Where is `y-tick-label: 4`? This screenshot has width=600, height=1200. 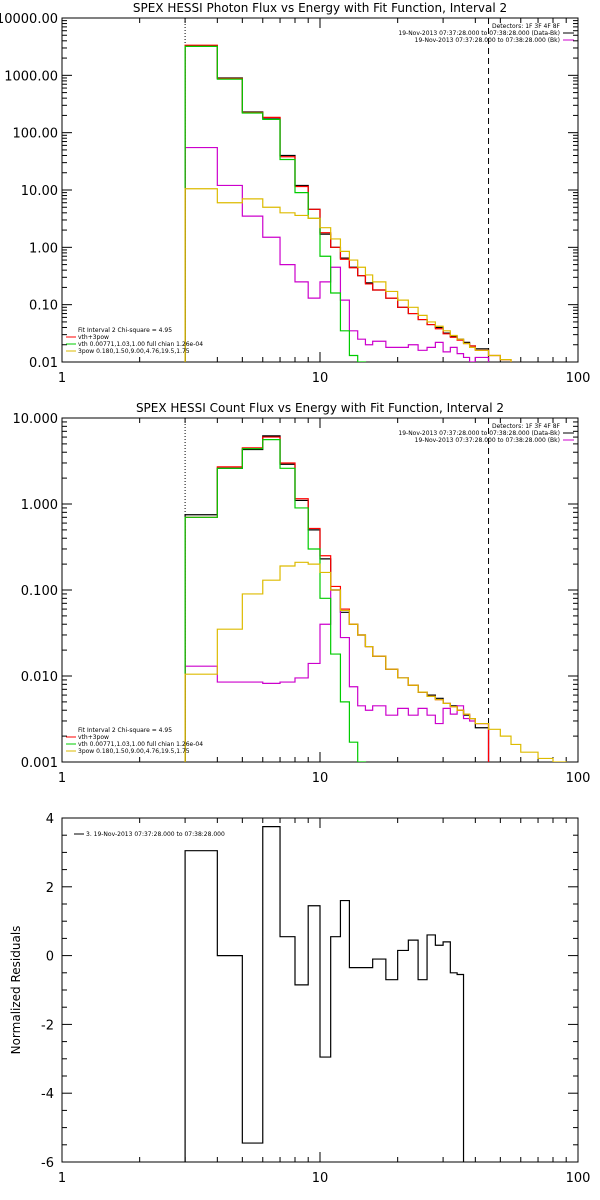 y-tick-label: 4 is located at coordinates (50, 819).